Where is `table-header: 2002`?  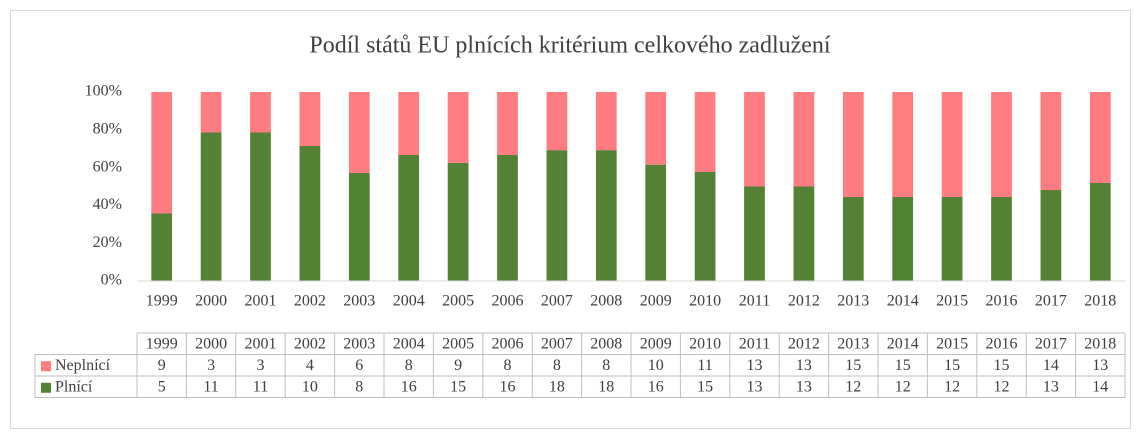
table-header: 2002 is located at coordinates (310, 343).